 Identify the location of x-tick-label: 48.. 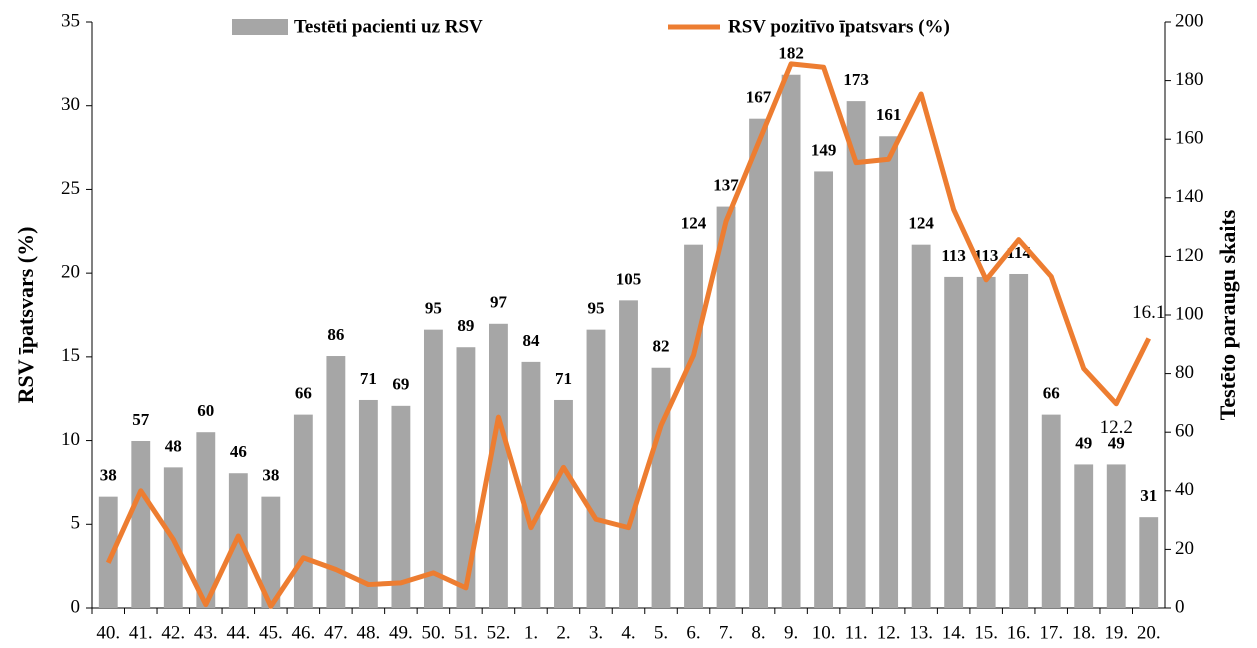
(369, 632).